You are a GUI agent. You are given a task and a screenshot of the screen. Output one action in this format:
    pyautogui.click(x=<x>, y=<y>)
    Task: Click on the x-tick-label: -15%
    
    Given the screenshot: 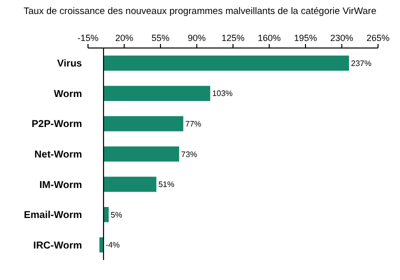 What is the action you would take?
    pyautogui.click(x=88, y=38)
    